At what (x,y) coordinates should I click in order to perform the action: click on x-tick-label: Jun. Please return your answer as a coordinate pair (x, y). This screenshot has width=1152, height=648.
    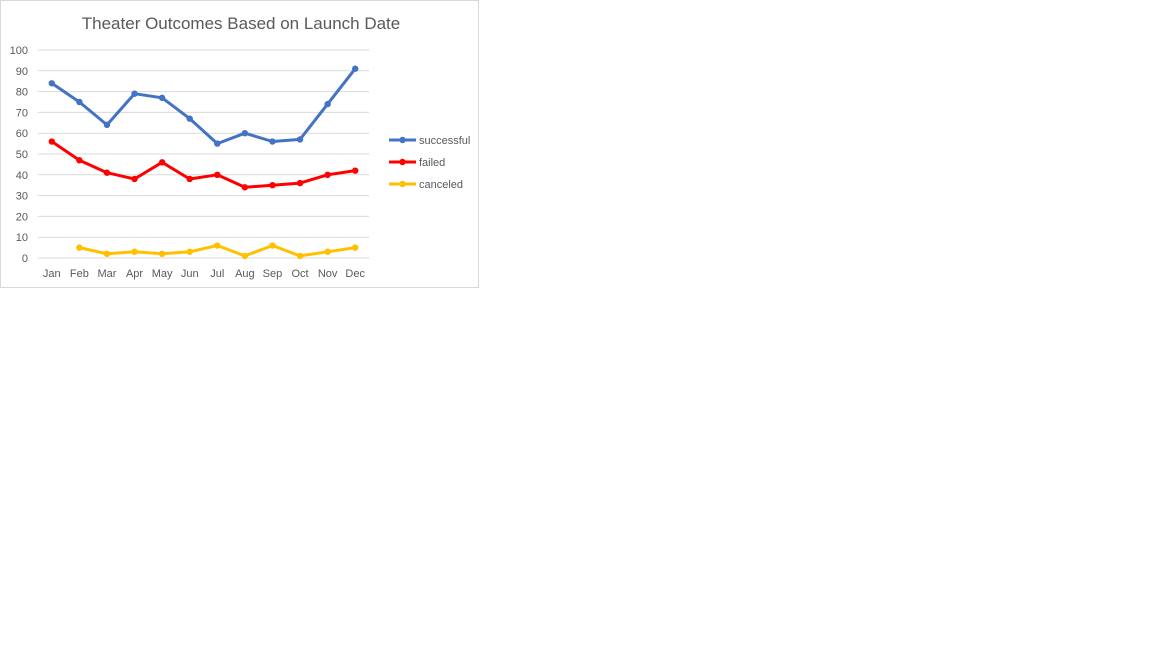
    Looking at the image, I should click on (190, 274).